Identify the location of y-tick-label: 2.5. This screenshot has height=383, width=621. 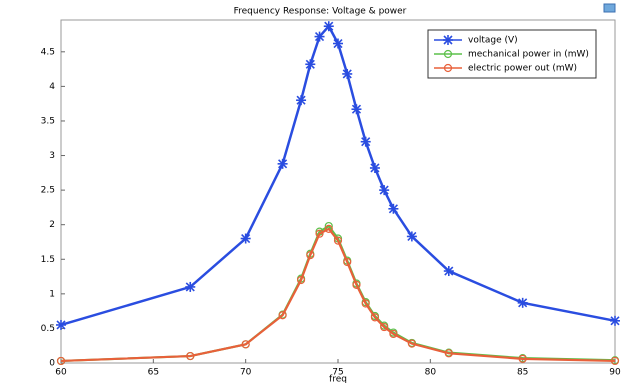
(48, 191).